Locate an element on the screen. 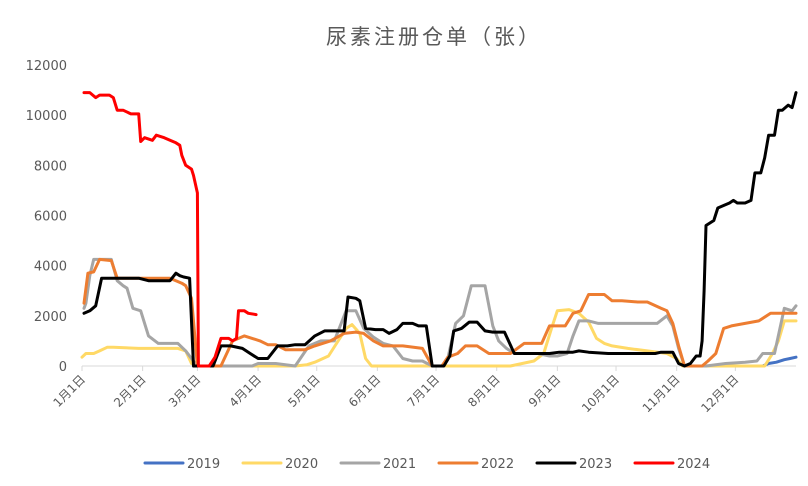  y-tick-label: 4000 is located at coordinates (50, 267).